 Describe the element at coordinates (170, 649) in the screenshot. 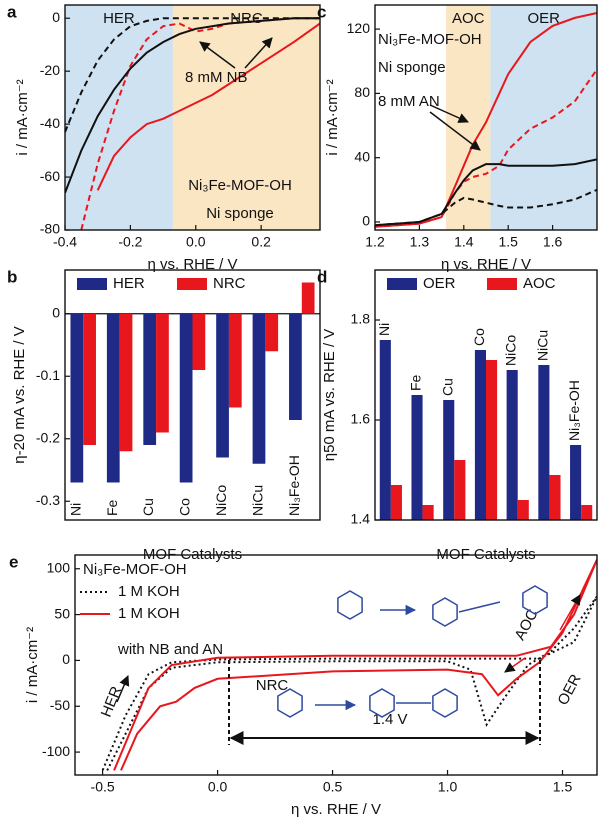

I see `annotation: with NB and AN` at that location.